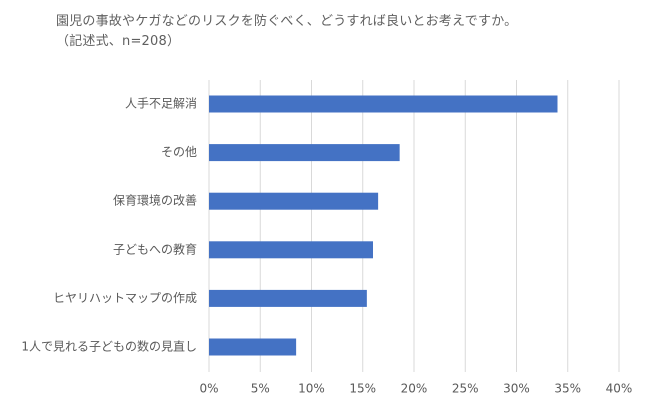  Describe the element at coordinates (208, 389) in the screenshot. I see `x-tick-label: 0%` at that location.